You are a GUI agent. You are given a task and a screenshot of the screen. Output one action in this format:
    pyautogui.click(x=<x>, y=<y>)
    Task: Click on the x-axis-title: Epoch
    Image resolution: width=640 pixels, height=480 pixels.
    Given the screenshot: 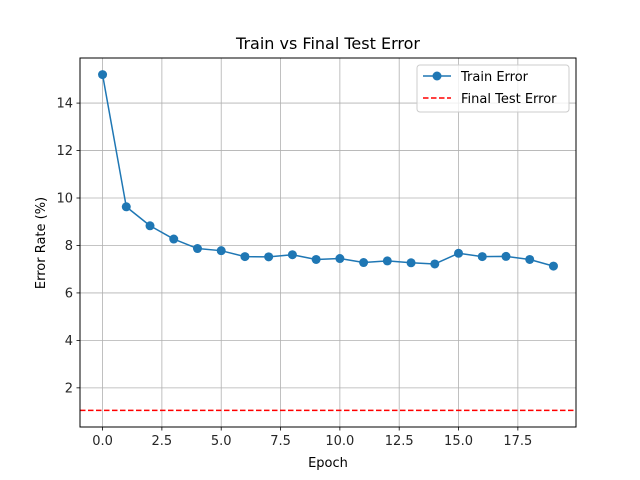 What is the action you would take?
    pyautogui.click(x=328, y=463)
    